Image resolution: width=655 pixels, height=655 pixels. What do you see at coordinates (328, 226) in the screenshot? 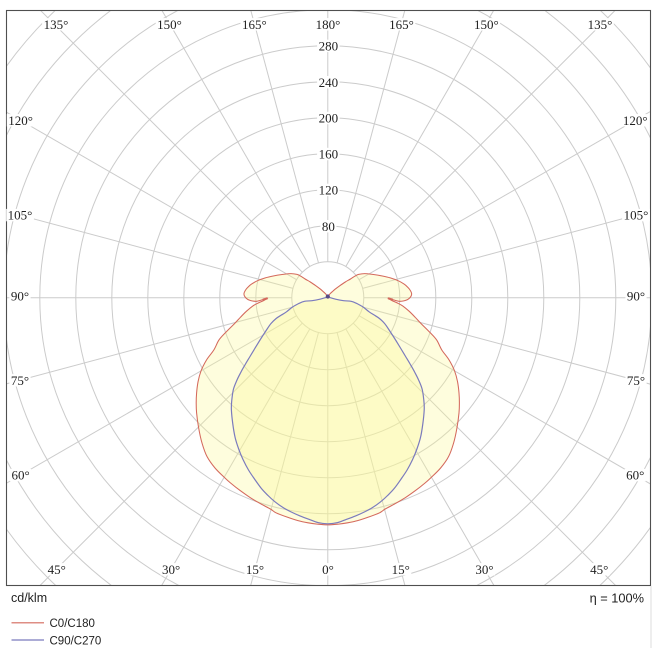
I see `svg-text: 80` at bounding box center [328, 226].